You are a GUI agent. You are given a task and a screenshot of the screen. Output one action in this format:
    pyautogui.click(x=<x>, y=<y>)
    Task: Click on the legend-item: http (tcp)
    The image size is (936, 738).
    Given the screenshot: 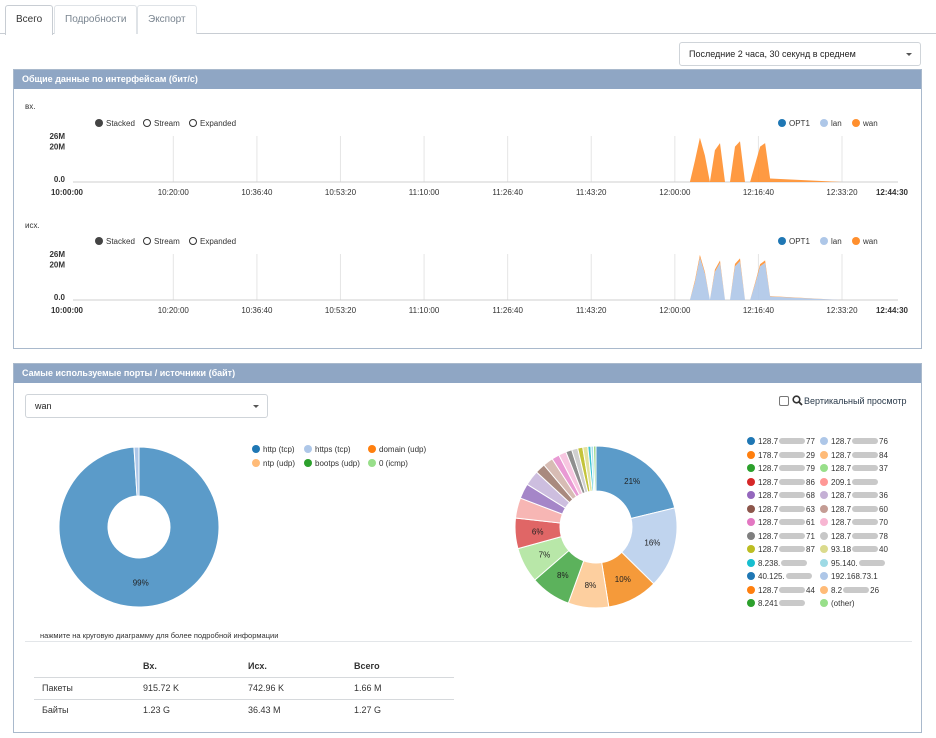 What is the action you would take?
    pyautogui.click(x=273, y=450)
    